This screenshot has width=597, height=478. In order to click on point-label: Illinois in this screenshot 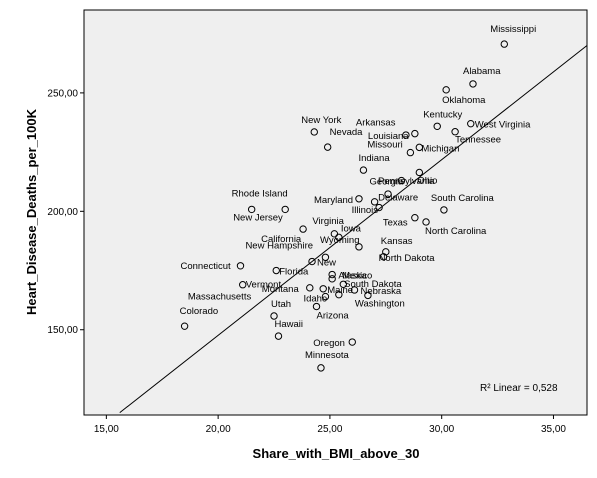, I will do `click(365, 210)`.